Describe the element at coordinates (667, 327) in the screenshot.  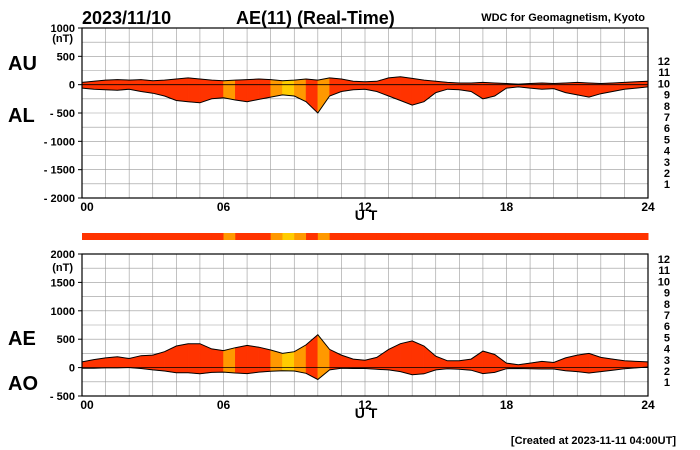
I see `legend-label: 6` at that location.